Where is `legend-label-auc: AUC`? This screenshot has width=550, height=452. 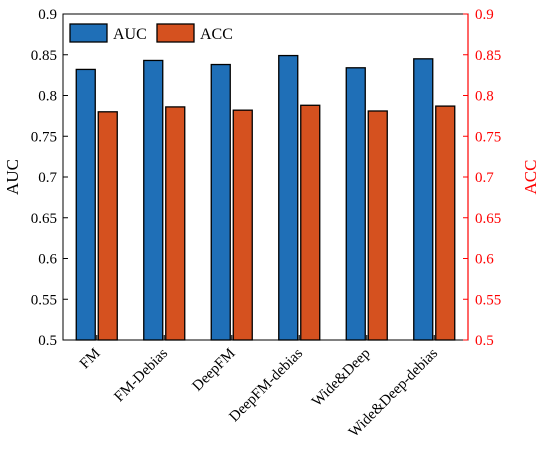
legend-label-auc: AUC is located at coordinates (130, 34).